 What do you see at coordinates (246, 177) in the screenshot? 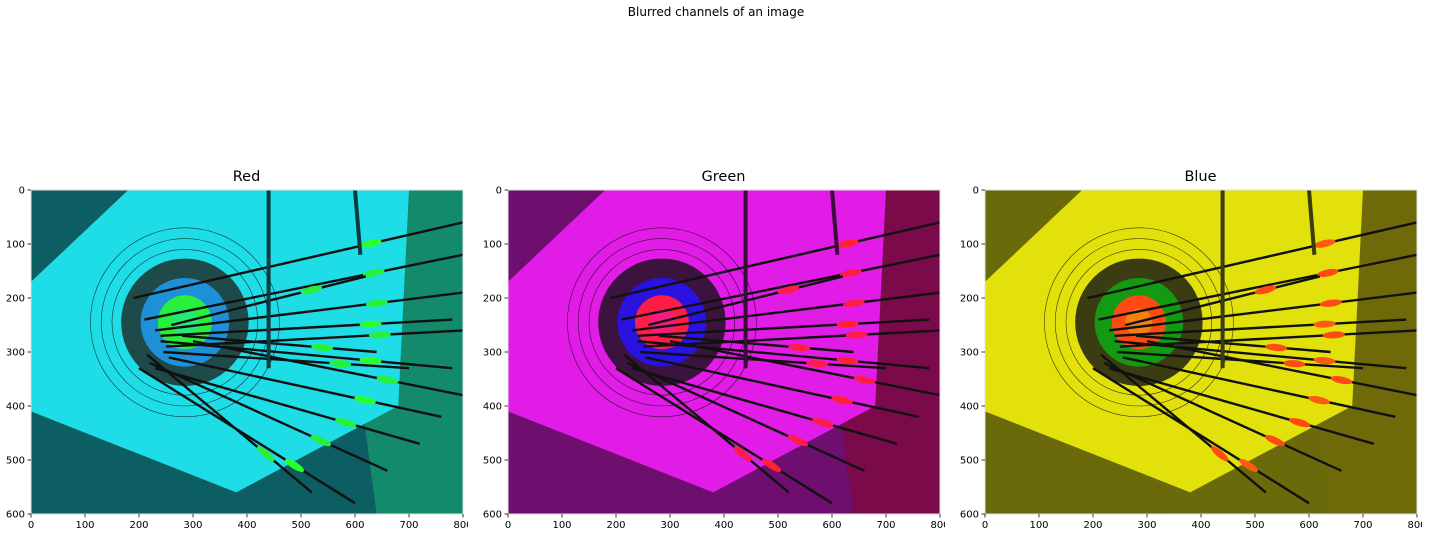
I see `red-panel-title: Red` at bounding box center [246, 177].